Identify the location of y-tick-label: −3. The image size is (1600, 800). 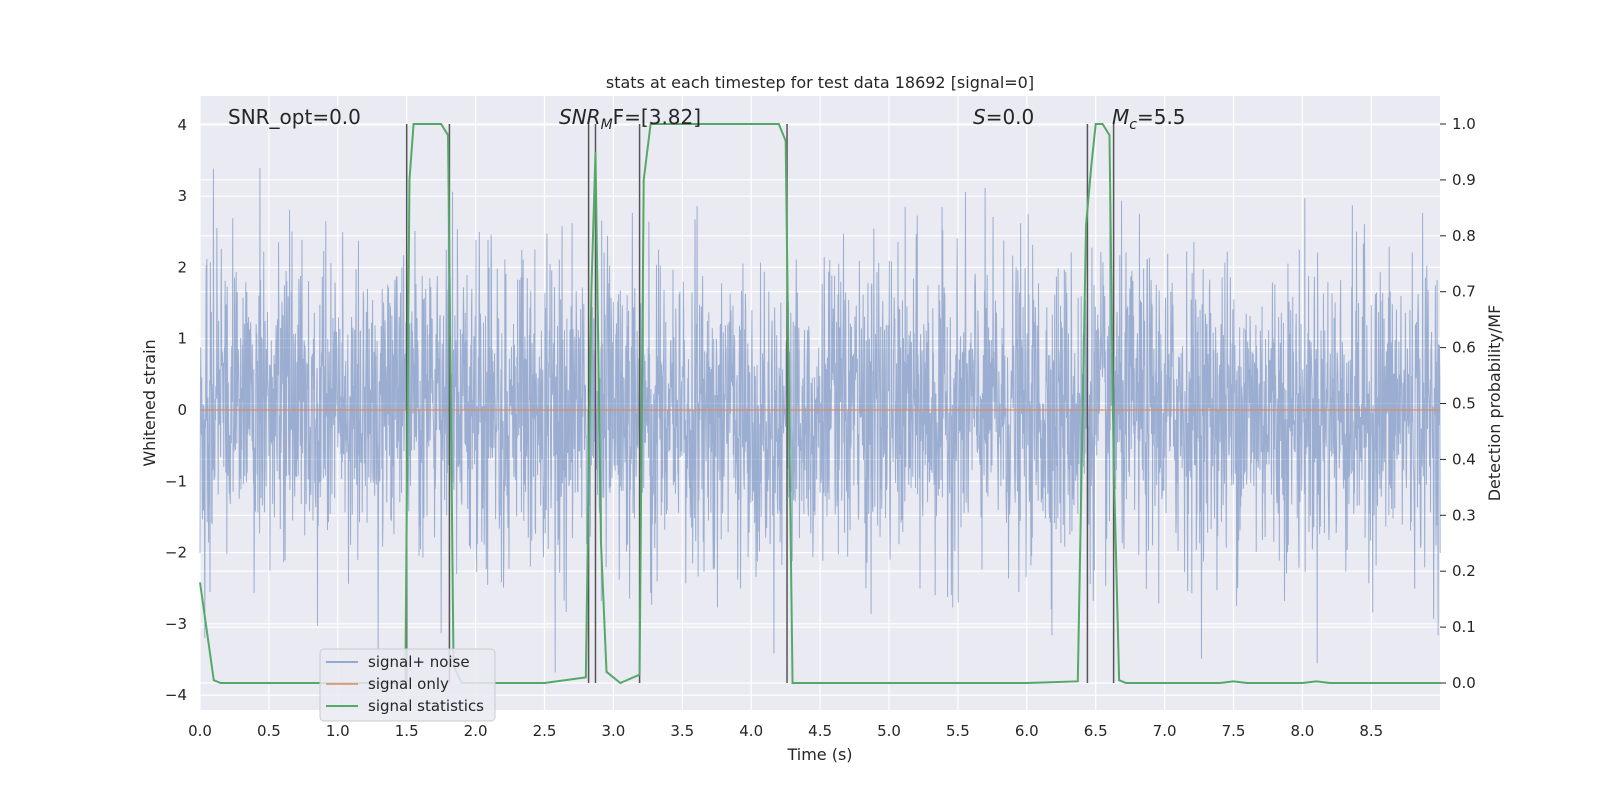
(176, 624).